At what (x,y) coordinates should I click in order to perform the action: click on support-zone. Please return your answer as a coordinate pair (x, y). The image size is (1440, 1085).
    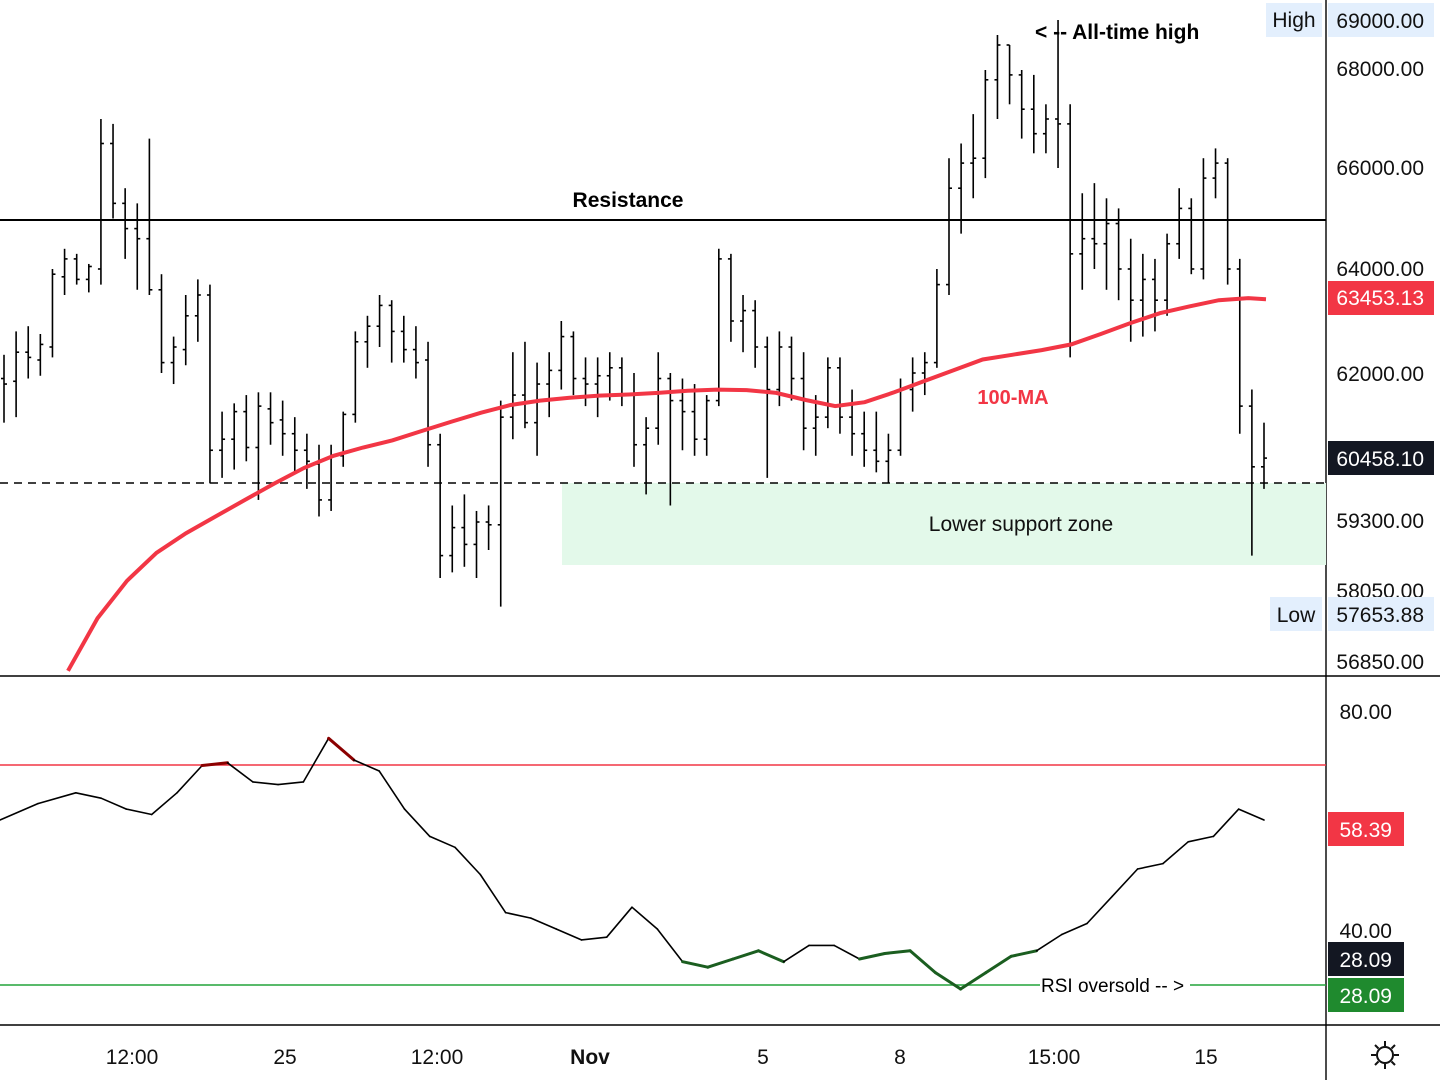
    Looking at the image, I should click on (944, 524).